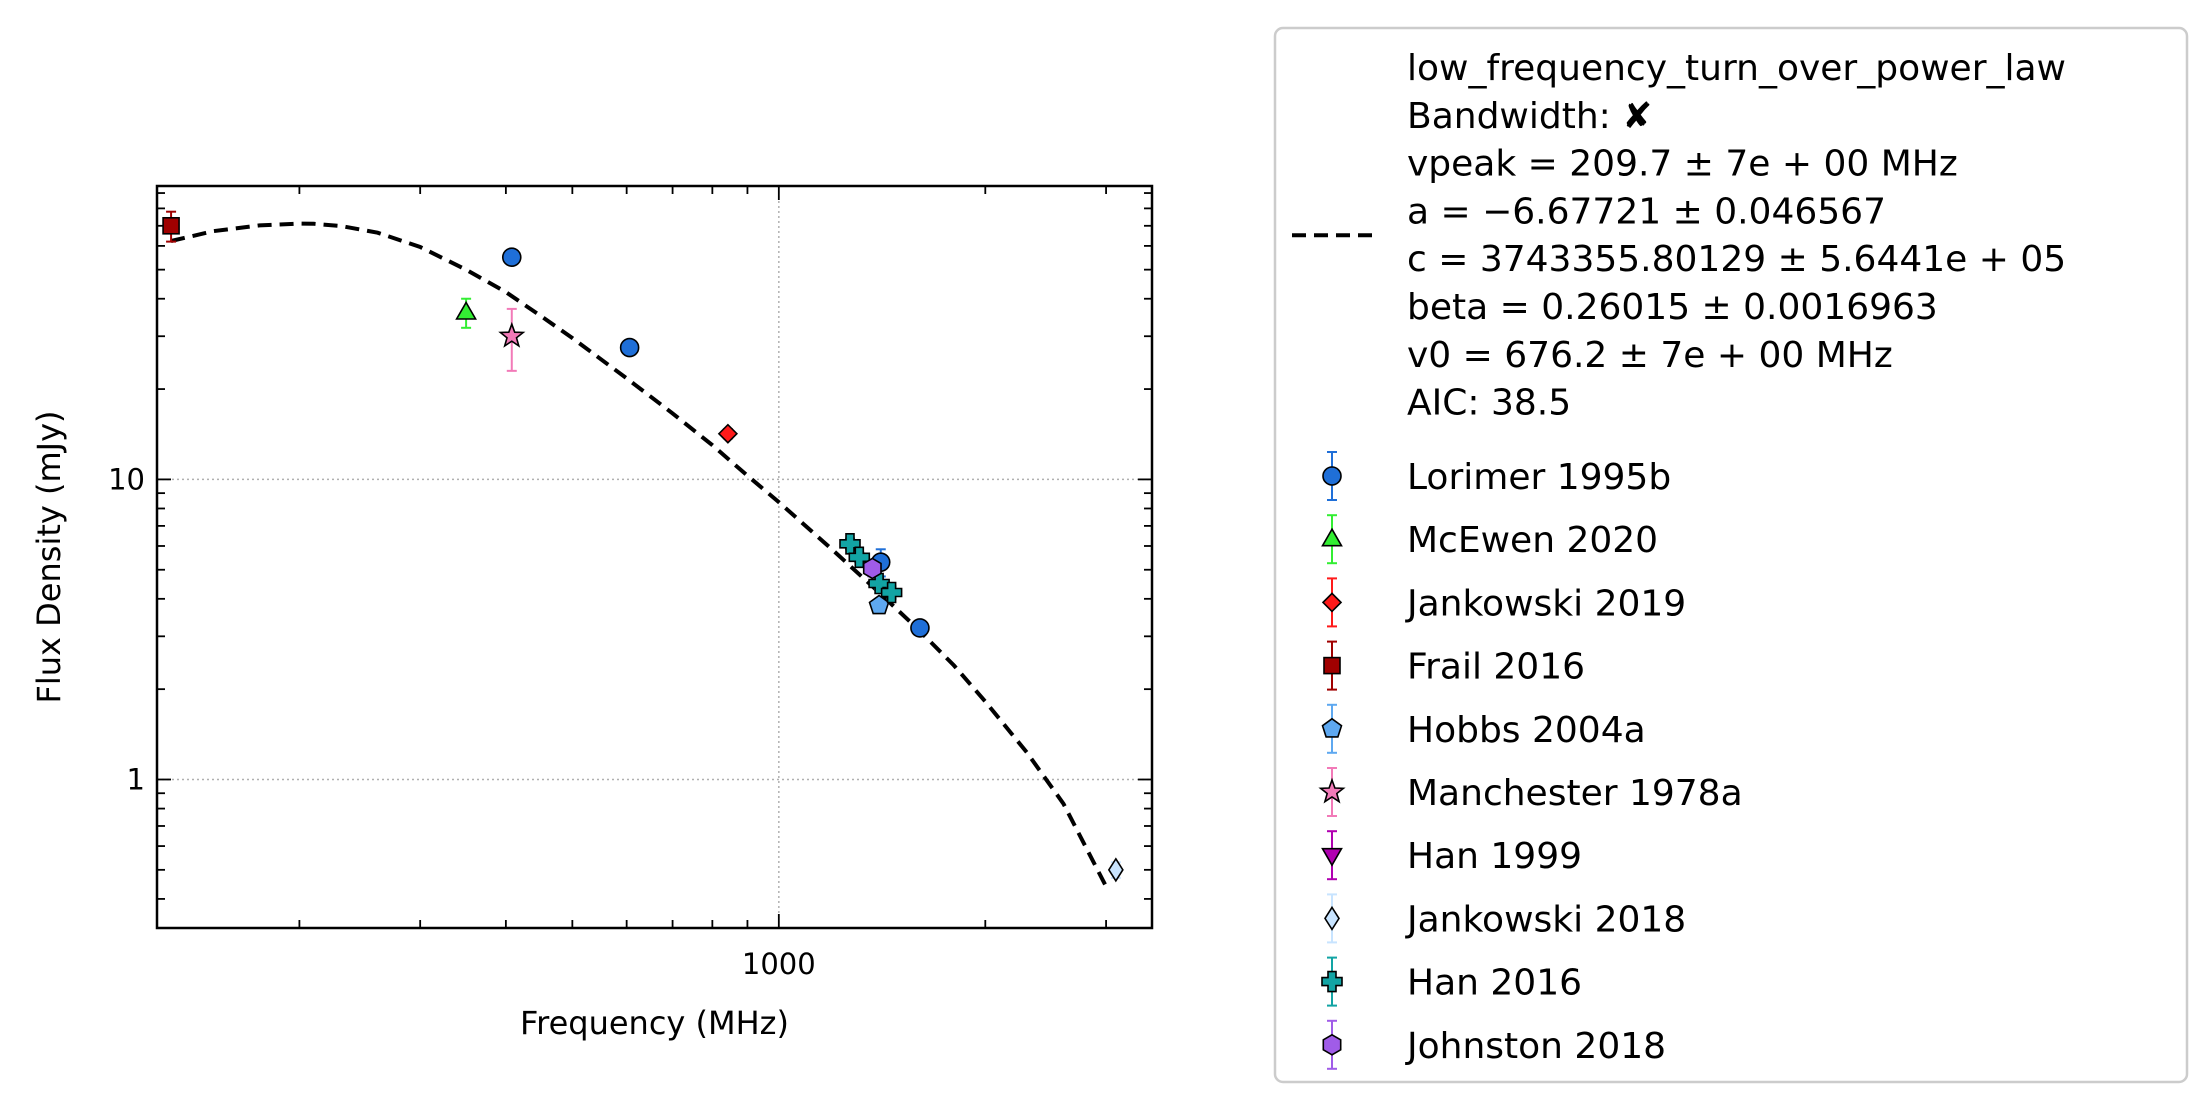  Describe the element at coordinates (1575, 793) in the screenshot. I see `legend-label: Manchester 1978a` at that location.